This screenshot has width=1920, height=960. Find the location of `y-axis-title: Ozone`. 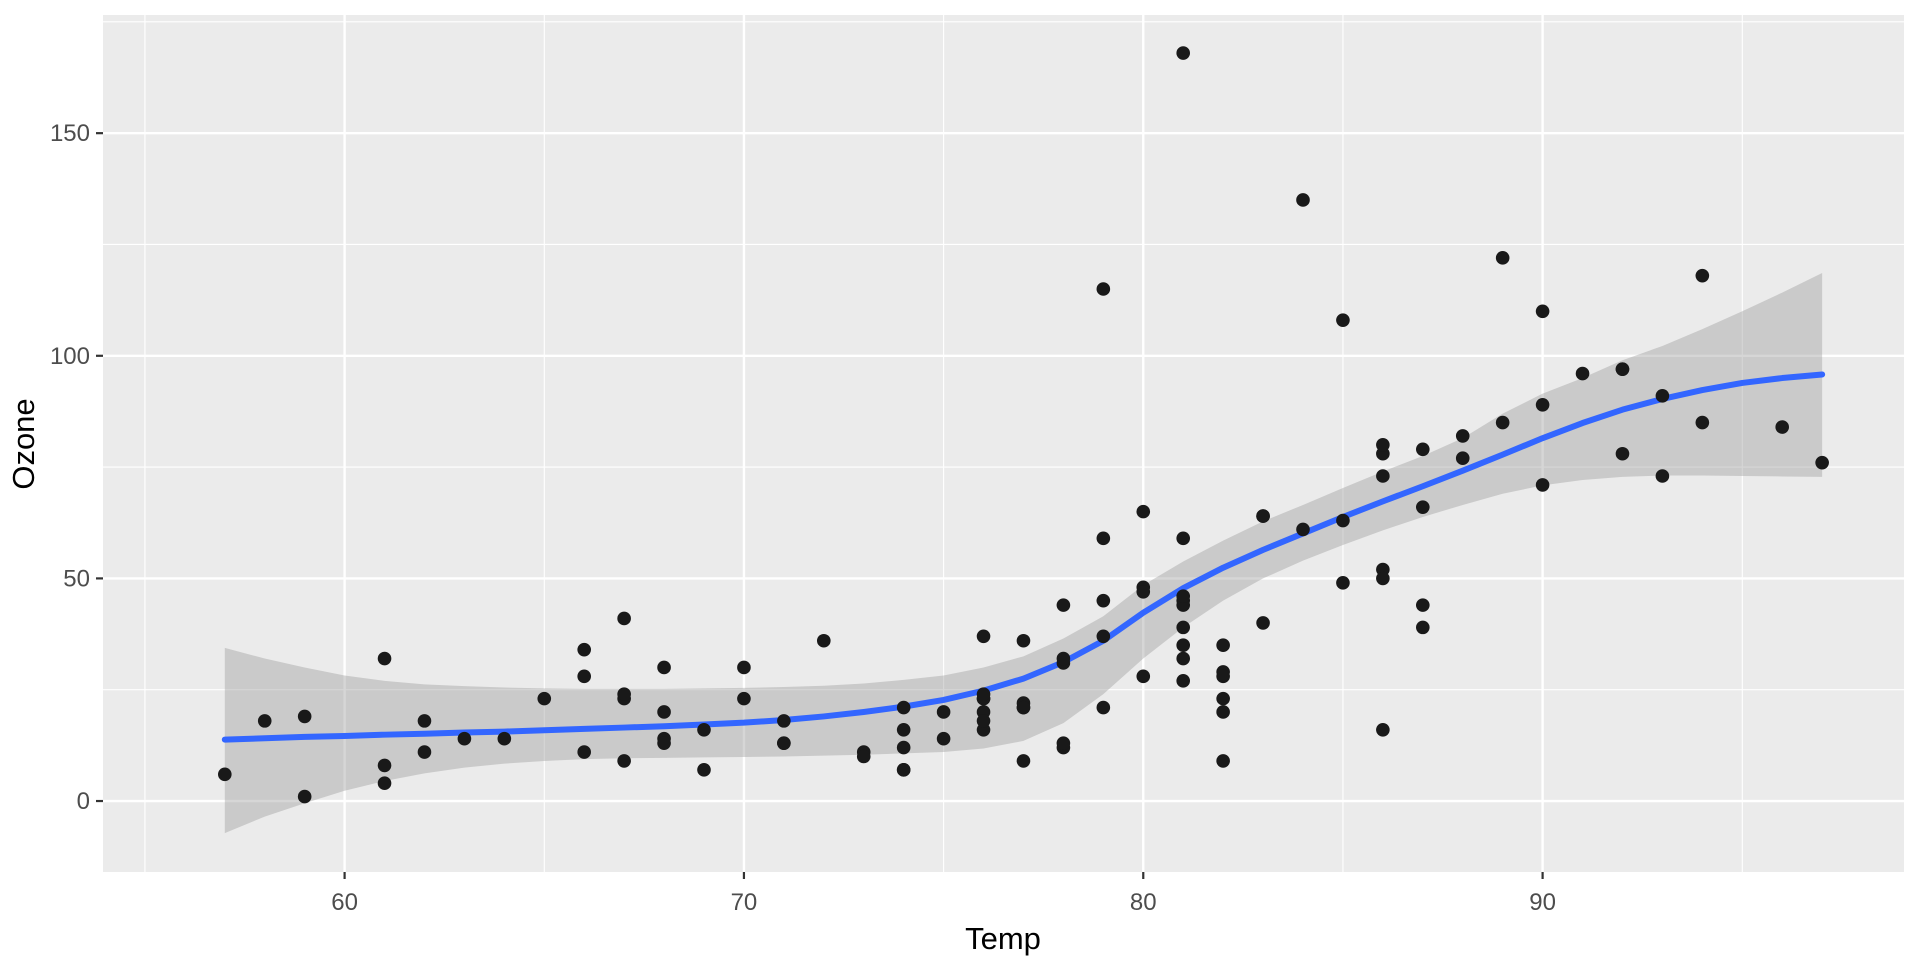

y-axis-title: Ozone is located at coordinates (23, 443).